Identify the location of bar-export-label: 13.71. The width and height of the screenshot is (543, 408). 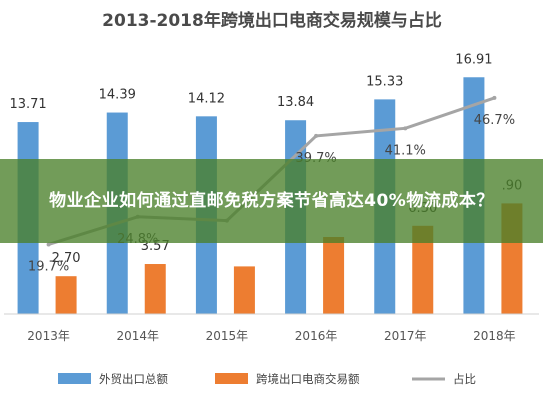
(27, 104).